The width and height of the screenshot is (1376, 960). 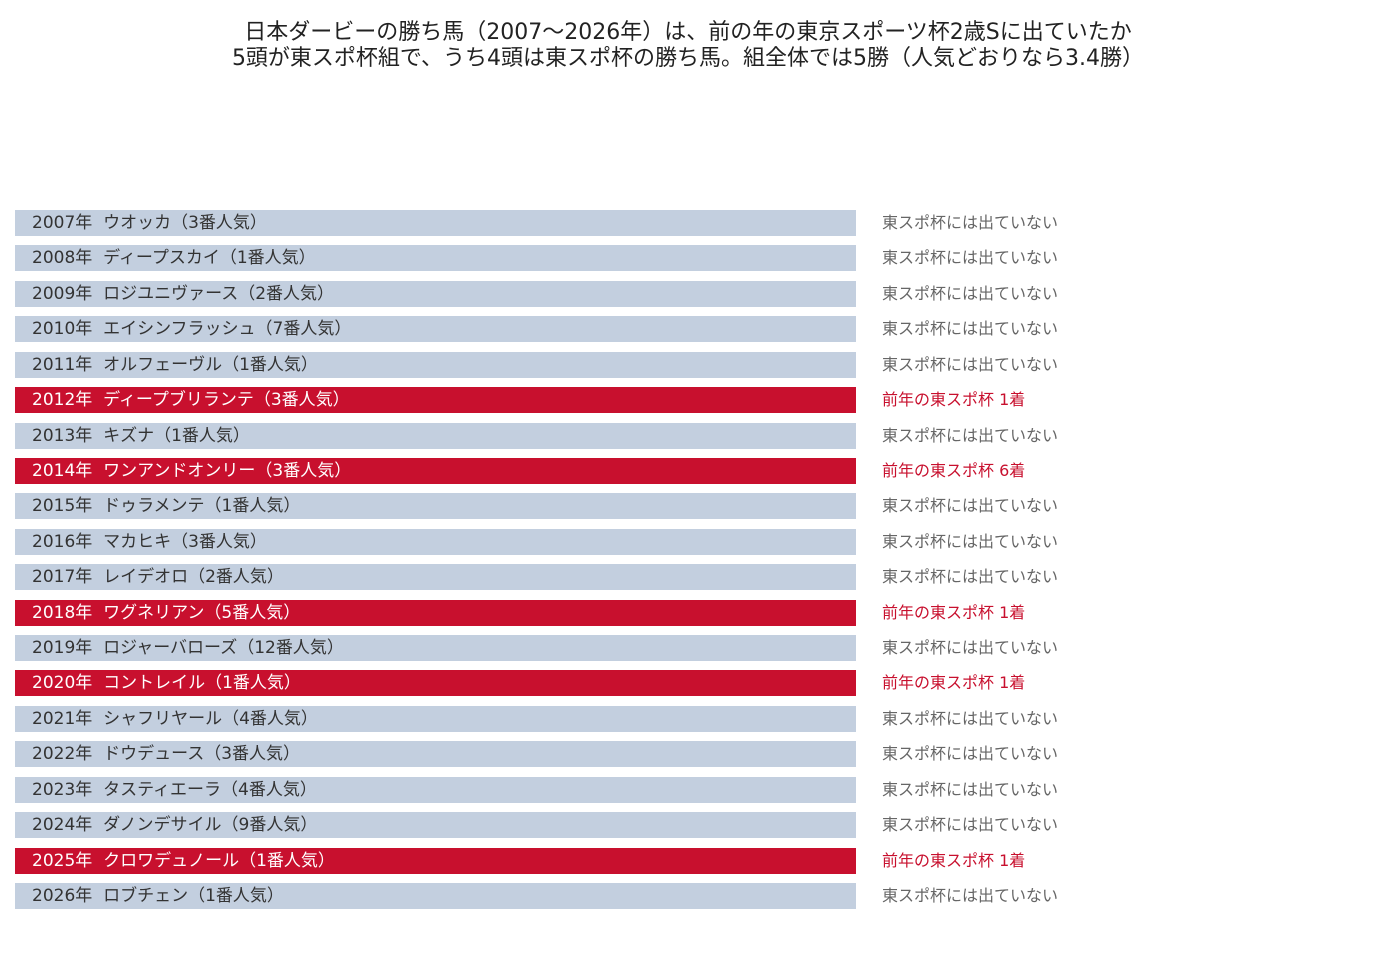 I want to click on row: 2016年 マカヒキ（3番人気） 東スポ杯には出ていない, so click(x=688, y=541).